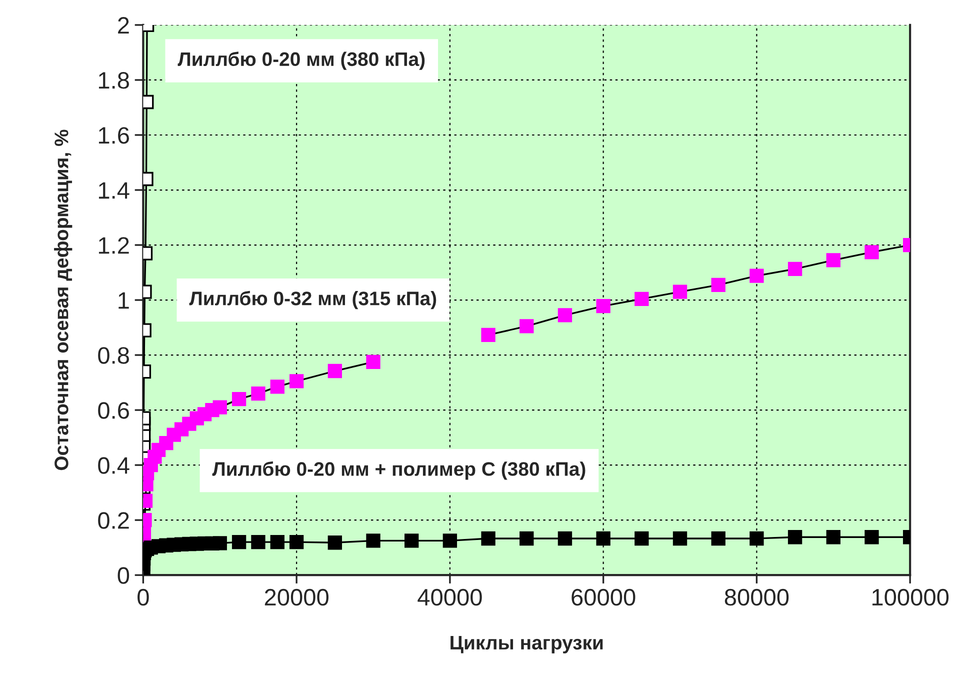 The height and width of the screenshot is (675, 961). What do you see at coordinates (526, 645) in the screenshot?
I see `x-axis-title: Циклы нагрузки` at bounding box center [526, 645].